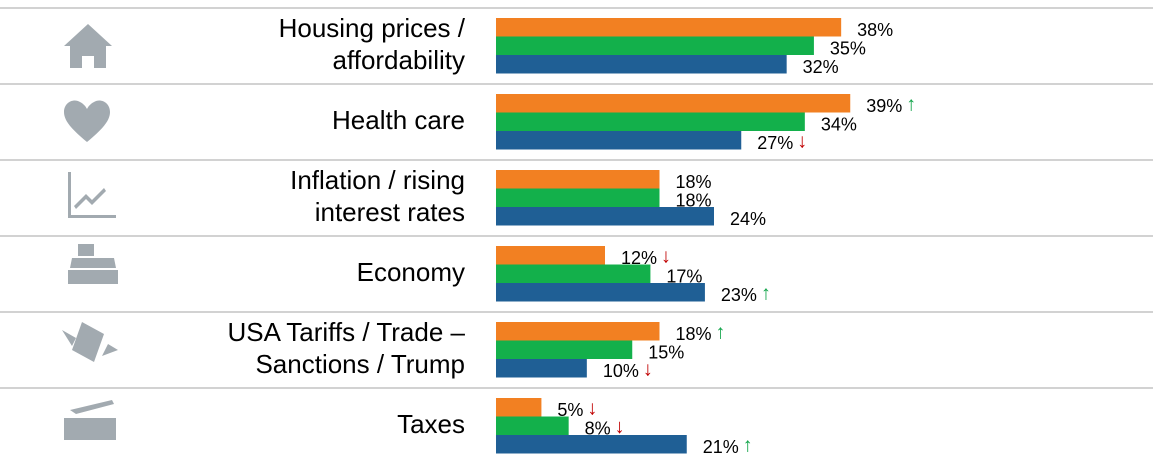 Image resolution: width=1153 pixels, height=461 pixels. What do you see at coordinates (377, 196) in the screenshot?
I see `category-label: Inflation / rising interest rates` at bounding box center [377, 196].